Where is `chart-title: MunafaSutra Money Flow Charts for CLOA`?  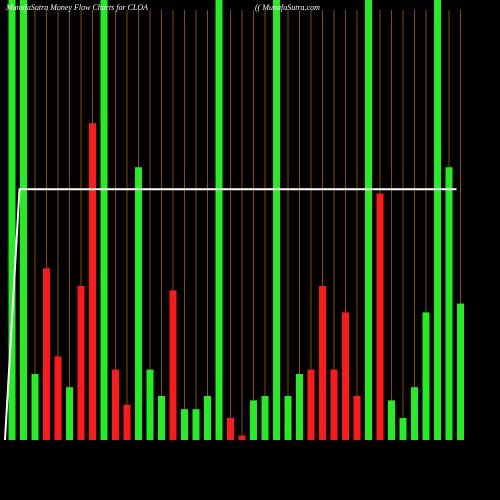
chart-title: MunafaSutra Money Flow Charts for CLOA is located at coordinates (76, 7).